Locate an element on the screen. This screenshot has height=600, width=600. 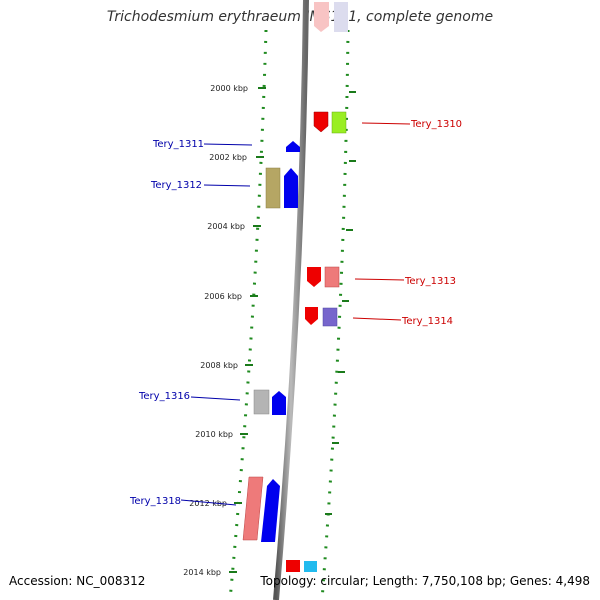
tick-label-2000: 2000 kbp is located at coordinates (229, 88).